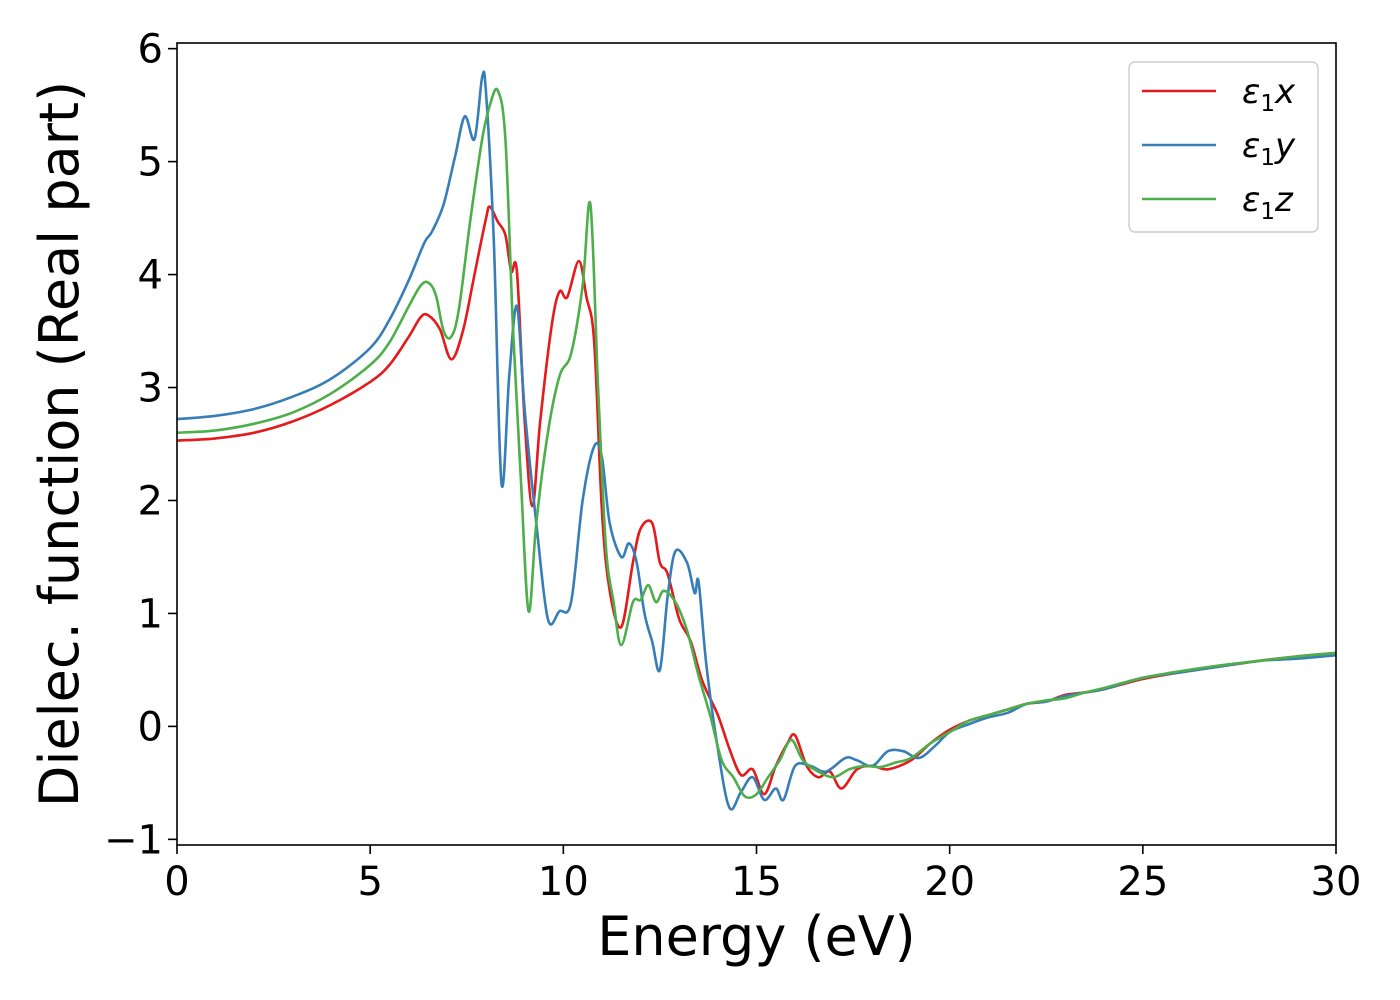  I want to click on y-tick-label: 3, so click(150, 389).